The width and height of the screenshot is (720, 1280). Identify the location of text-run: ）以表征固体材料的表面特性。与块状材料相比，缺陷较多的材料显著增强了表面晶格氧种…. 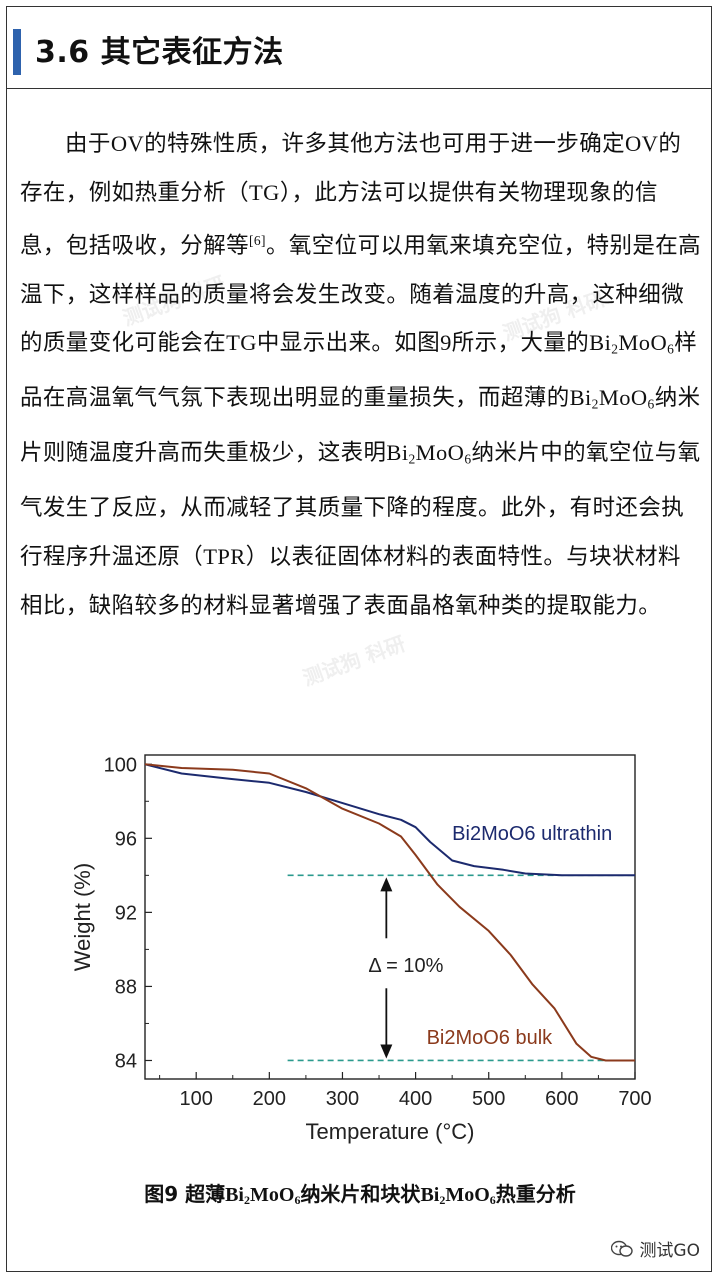
(350, 581).